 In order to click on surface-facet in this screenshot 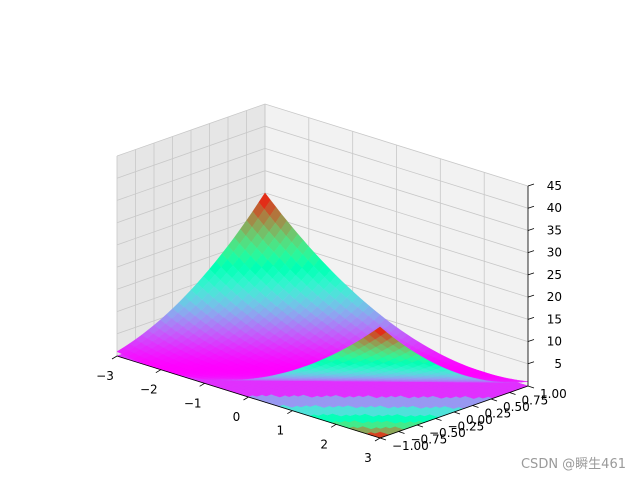, I will do `click(380, 331)`.